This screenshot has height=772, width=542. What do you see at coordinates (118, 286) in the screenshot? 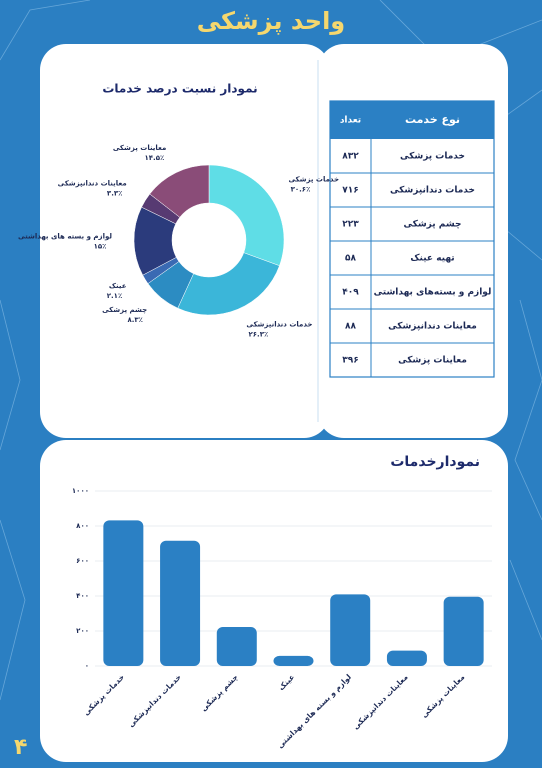
I see `slice-label: عینک` at bounding box center [118, 286].